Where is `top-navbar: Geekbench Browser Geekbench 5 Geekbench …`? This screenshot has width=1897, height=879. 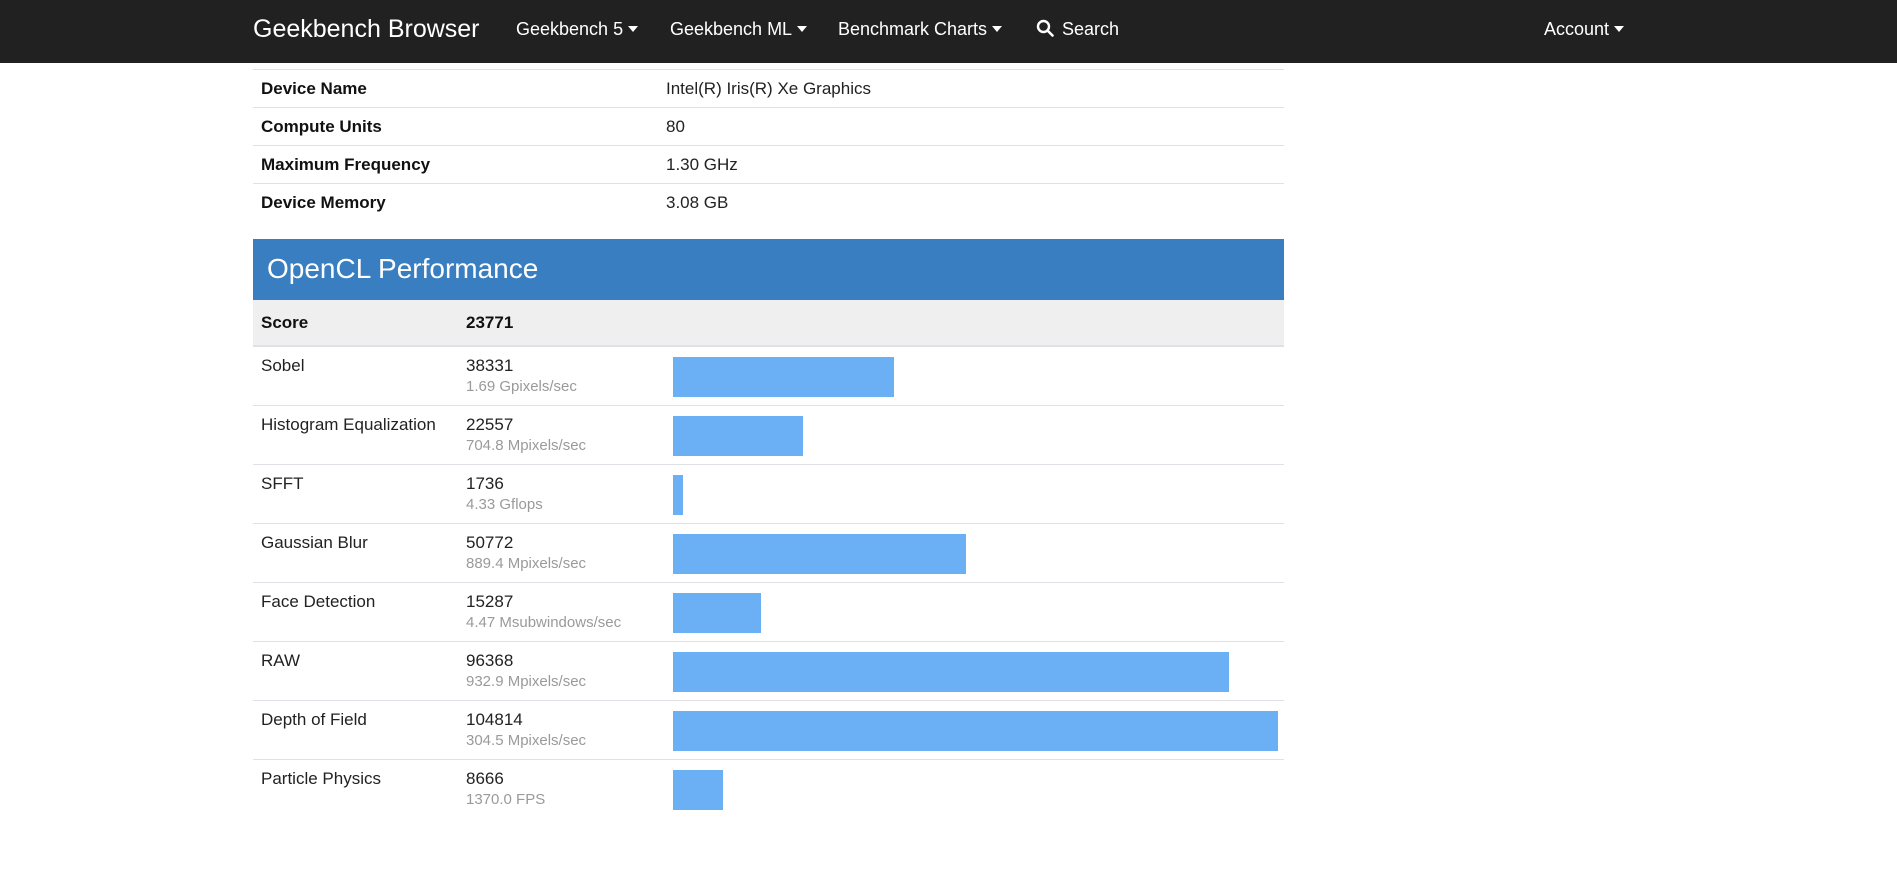 top-navbar: Geekbench Browser Geekbench 5 Geekbench … is located at coordinates (948, 31).